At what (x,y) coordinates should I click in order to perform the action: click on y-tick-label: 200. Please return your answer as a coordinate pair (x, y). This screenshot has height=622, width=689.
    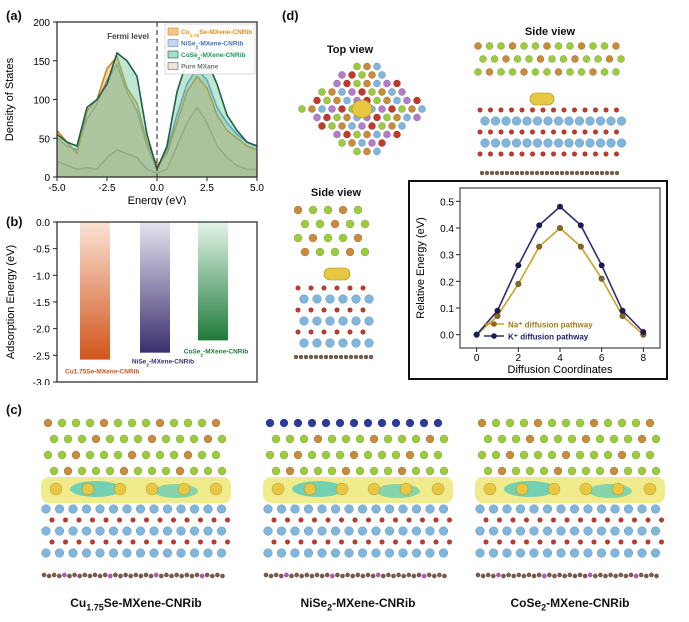
    Looking at the image, I should click on (41, 23).